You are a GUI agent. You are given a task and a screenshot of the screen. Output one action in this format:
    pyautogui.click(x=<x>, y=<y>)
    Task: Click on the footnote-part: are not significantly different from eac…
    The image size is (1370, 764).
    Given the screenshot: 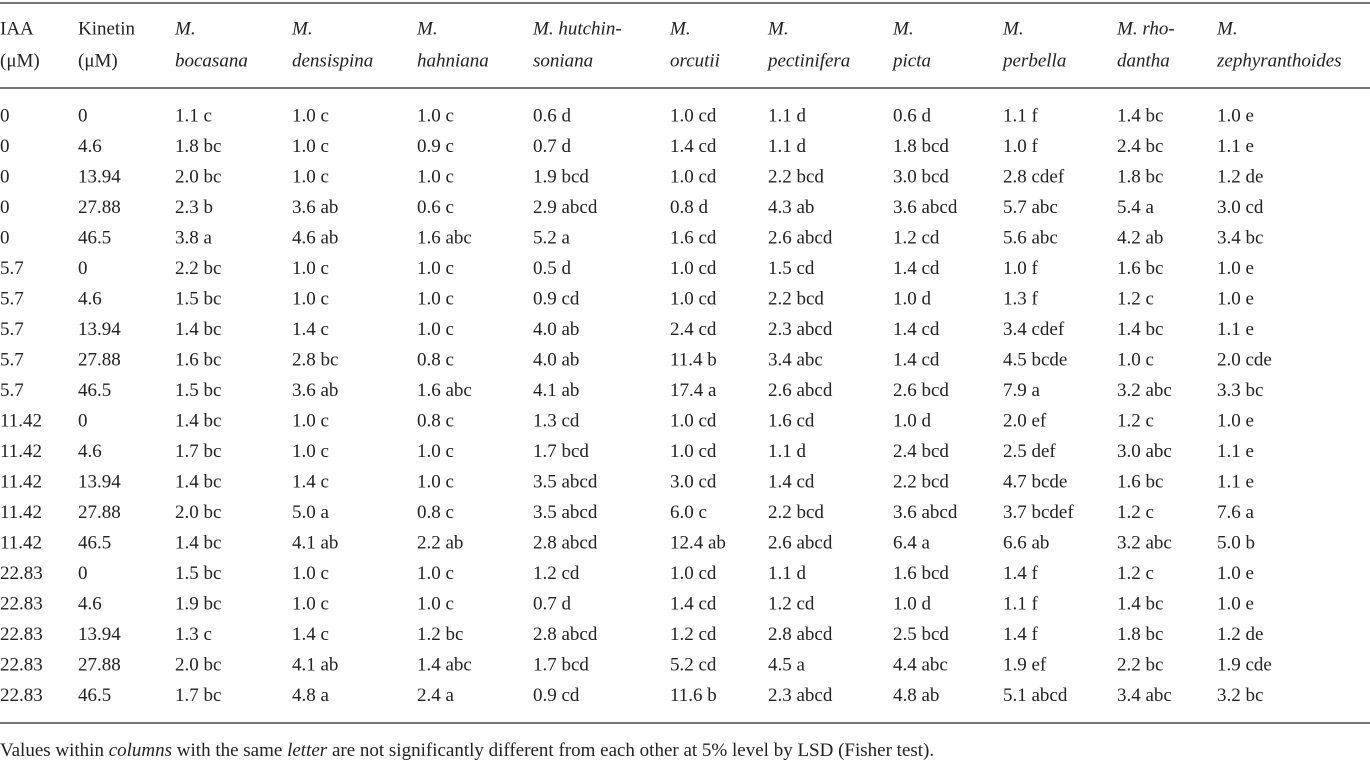 What is the action you would take?
    pyautogui.click(x=630, y=750)
    